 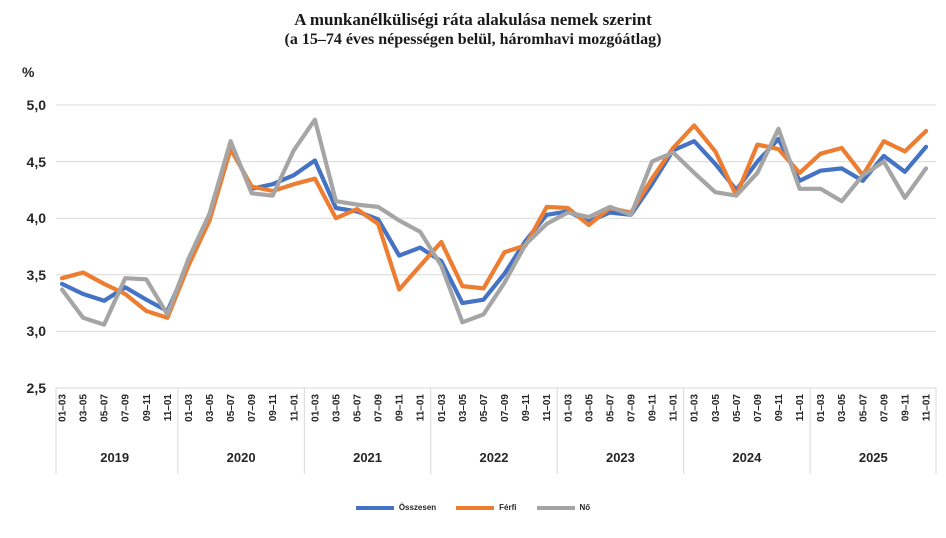 I want to click on x-axis-year-label: 2024, so click(x=747, y=457).